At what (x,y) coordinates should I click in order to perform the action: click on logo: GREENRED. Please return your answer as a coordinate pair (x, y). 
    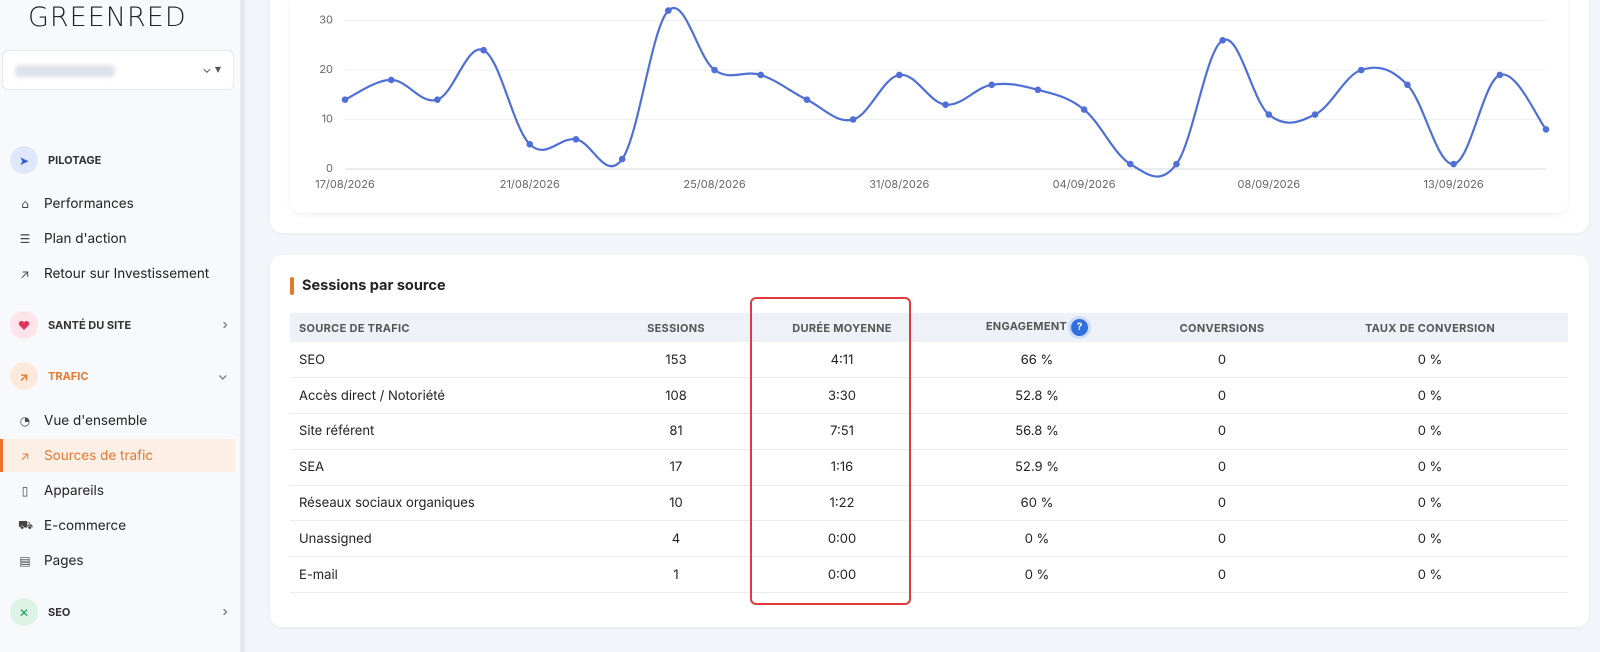
    Looking at the image, I should click on (107, 17).